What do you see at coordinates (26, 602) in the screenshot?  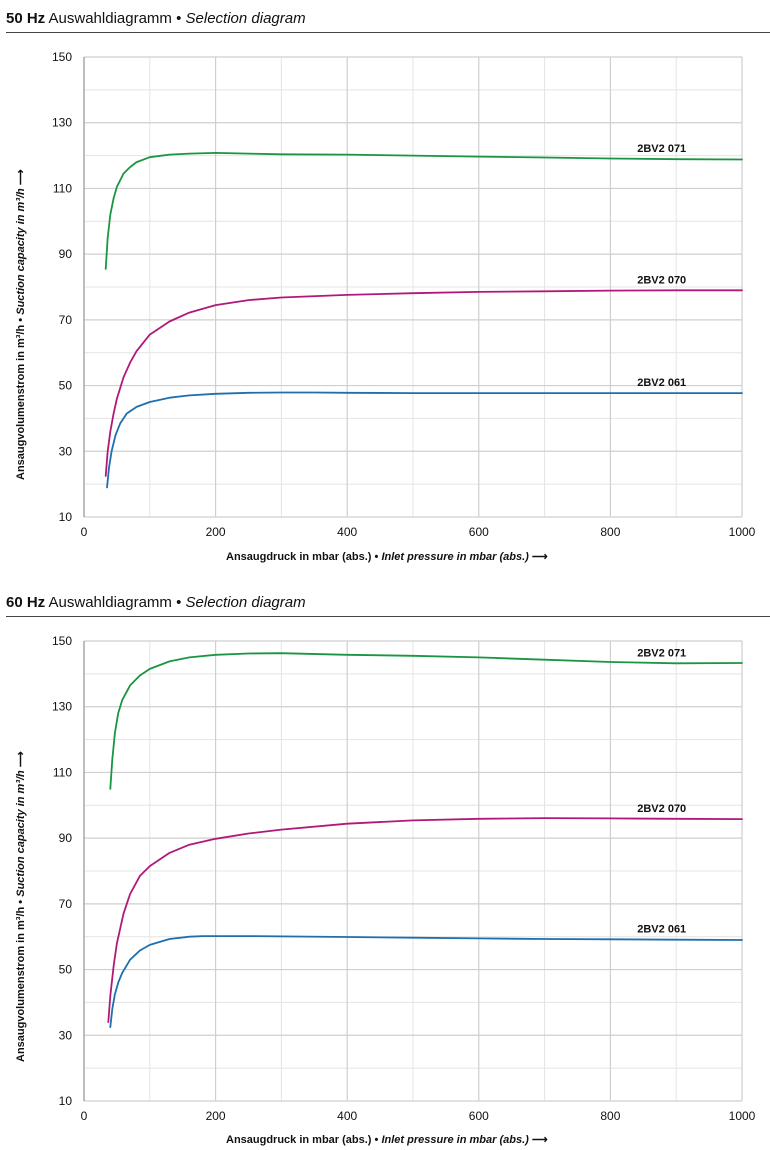 I see `frequency-label: 60 Hz` at bounding box center [26, 602].